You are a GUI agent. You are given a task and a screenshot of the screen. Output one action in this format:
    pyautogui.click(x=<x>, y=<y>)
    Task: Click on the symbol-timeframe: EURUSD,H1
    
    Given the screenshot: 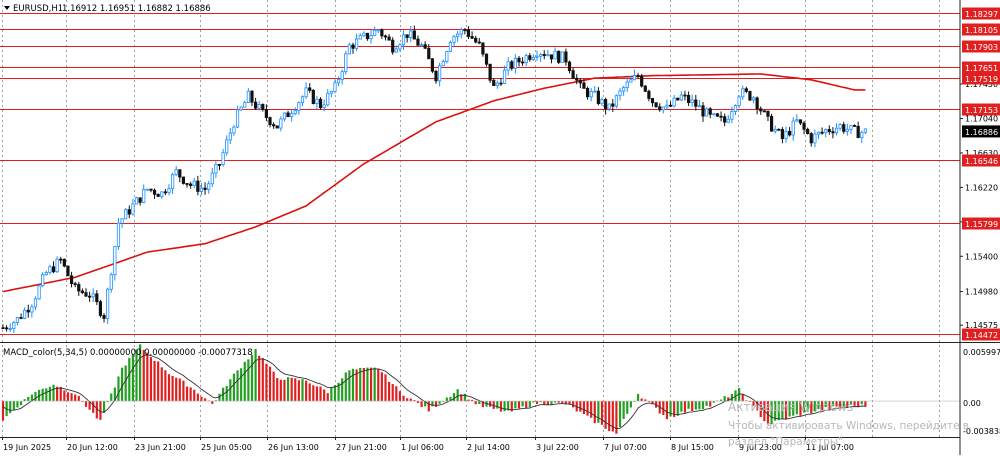 What is the action you would take?
    pyautogui.click(x=38, y=9)
    